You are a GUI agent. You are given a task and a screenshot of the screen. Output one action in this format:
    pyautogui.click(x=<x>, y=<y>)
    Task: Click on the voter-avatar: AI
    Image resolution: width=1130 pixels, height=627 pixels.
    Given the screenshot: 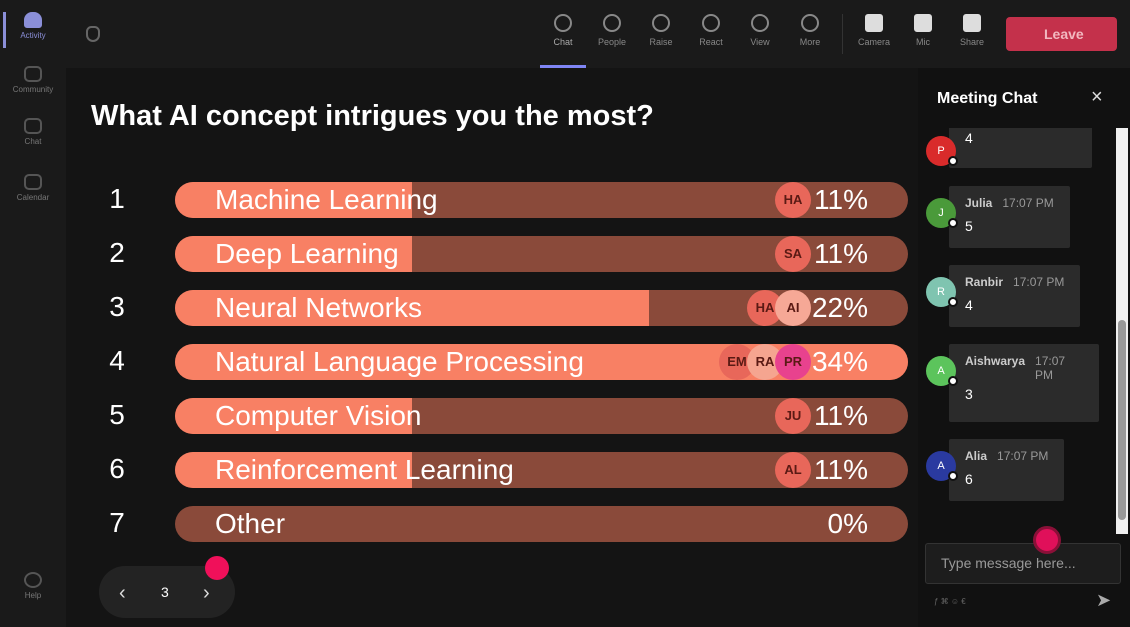 What is the action you would take?
    pyautogui.click(x=793, y=308)
    